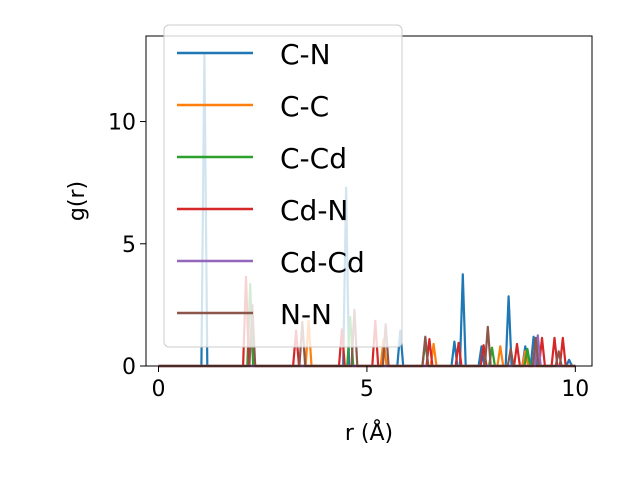  Describe the element at coordinates (367, 343) in the screenshot. I see `series-line-c-c` at that location.